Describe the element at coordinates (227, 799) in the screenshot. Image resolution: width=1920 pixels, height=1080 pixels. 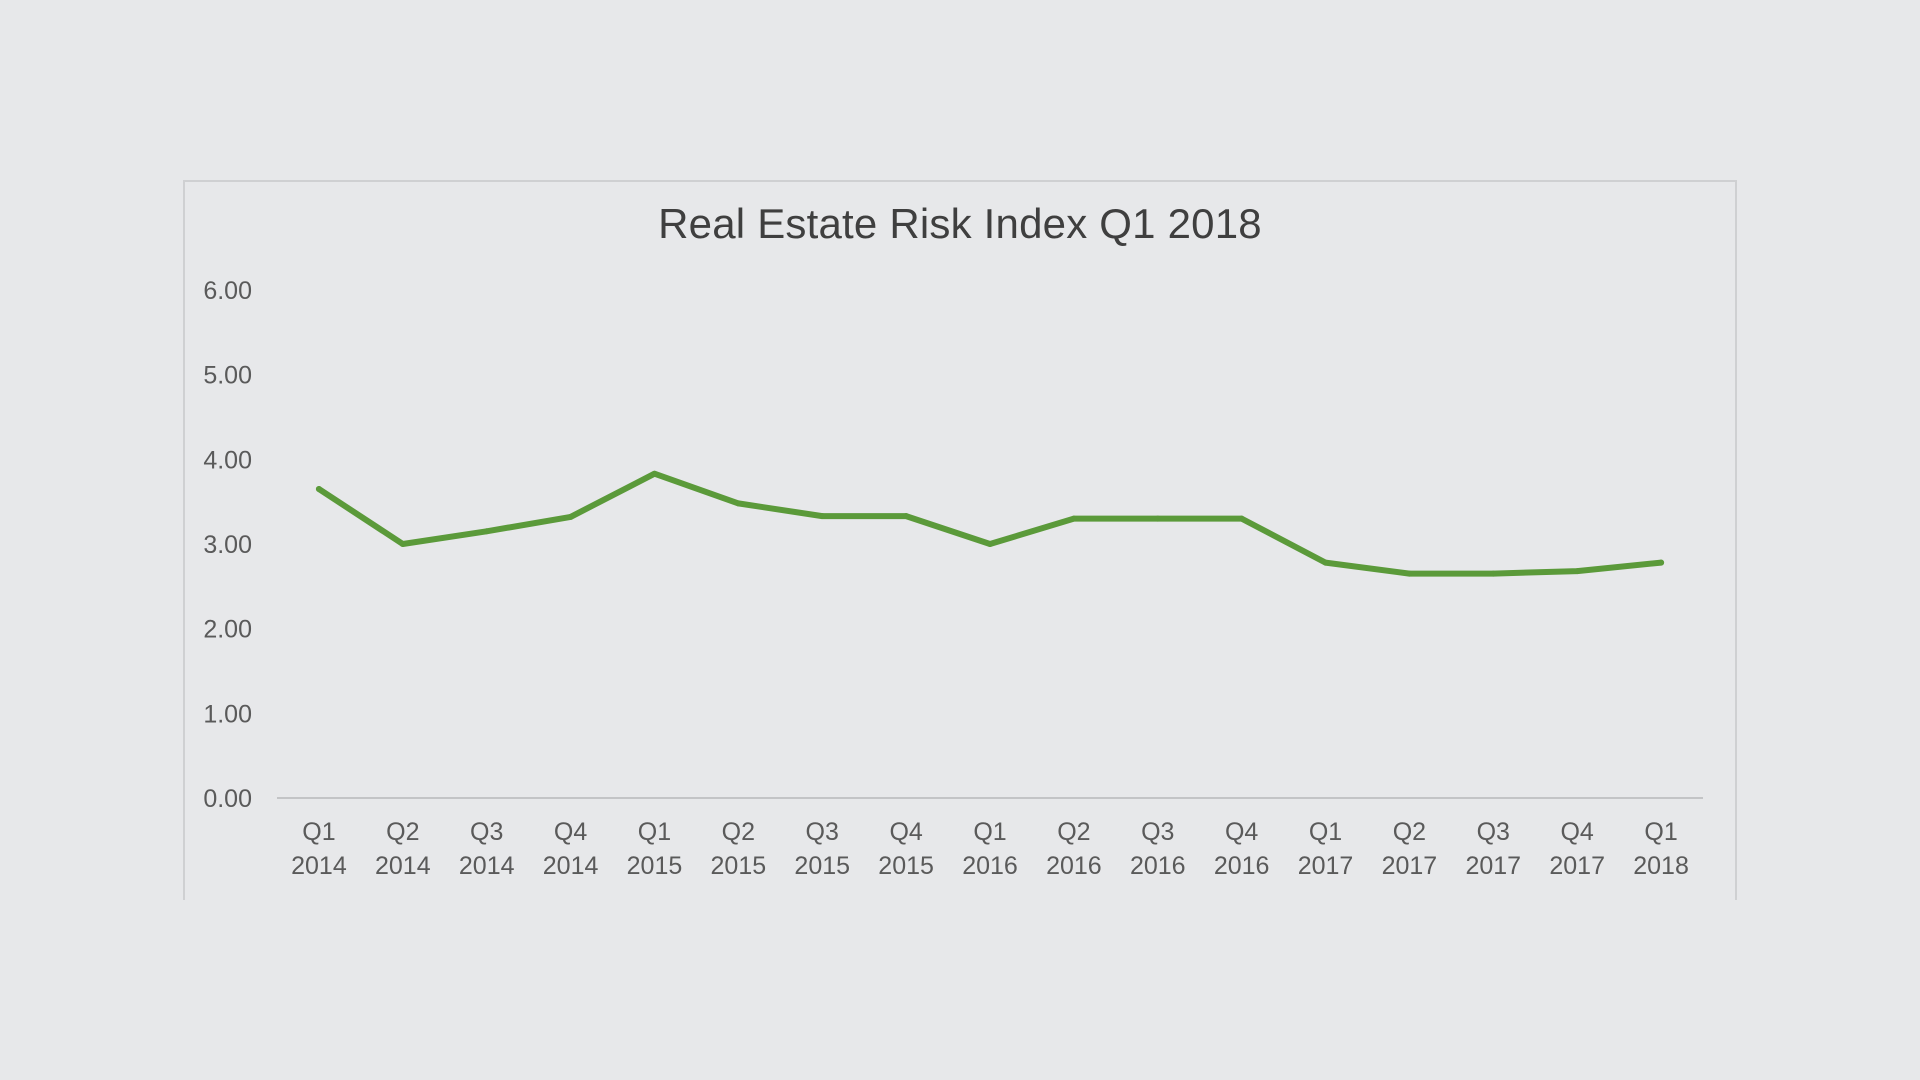
I see `y-tick-label: 0.00` at that location.